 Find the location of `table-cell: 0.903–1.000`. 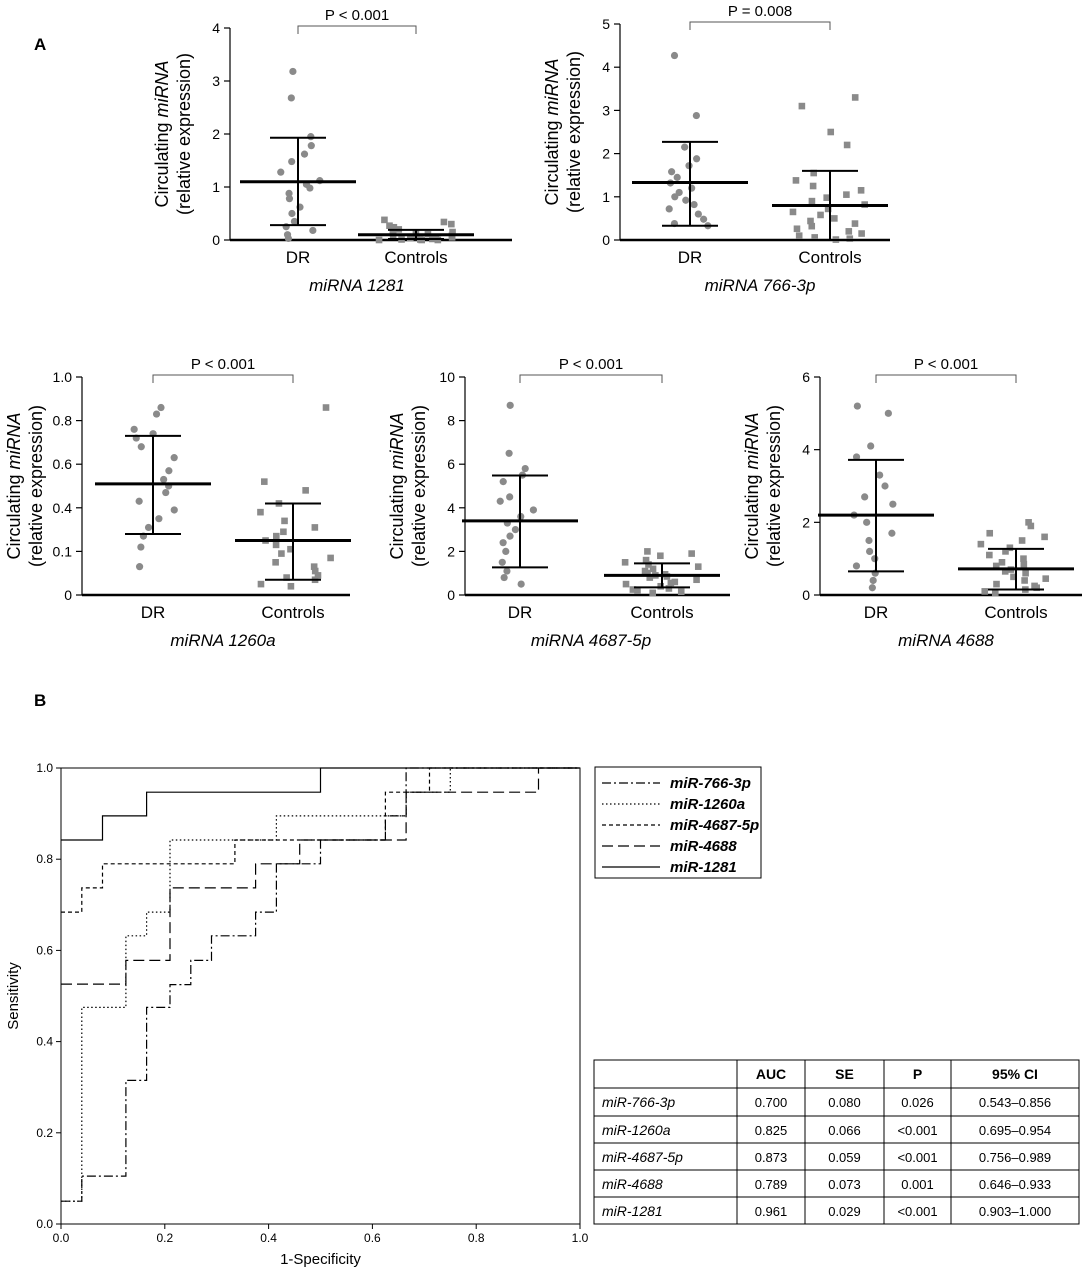

table-cell: 0.903–1.000 is located at coordinates (1015, 1211).